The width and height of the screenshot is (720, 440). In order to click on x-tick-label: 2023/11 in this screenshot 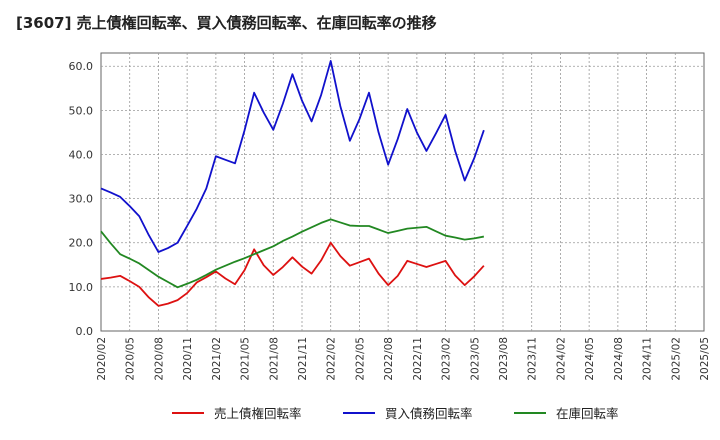, I will do `click(533, 359)`.